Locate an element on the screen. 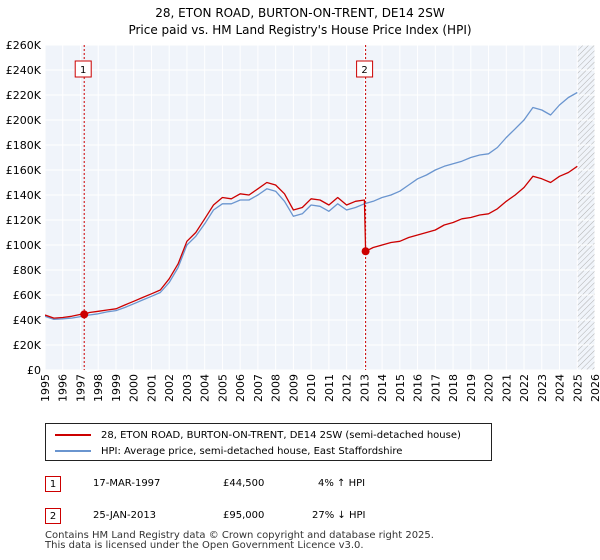 The width and height of the screenshot is (600, 560). y-tick-label: £260K is located at coordinates (24, 45).